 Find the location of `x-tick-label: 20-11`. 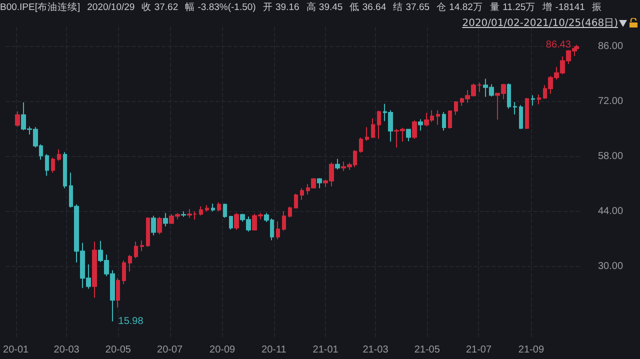

x-tick-label: 20-11 is located at coordinates (274, 350).